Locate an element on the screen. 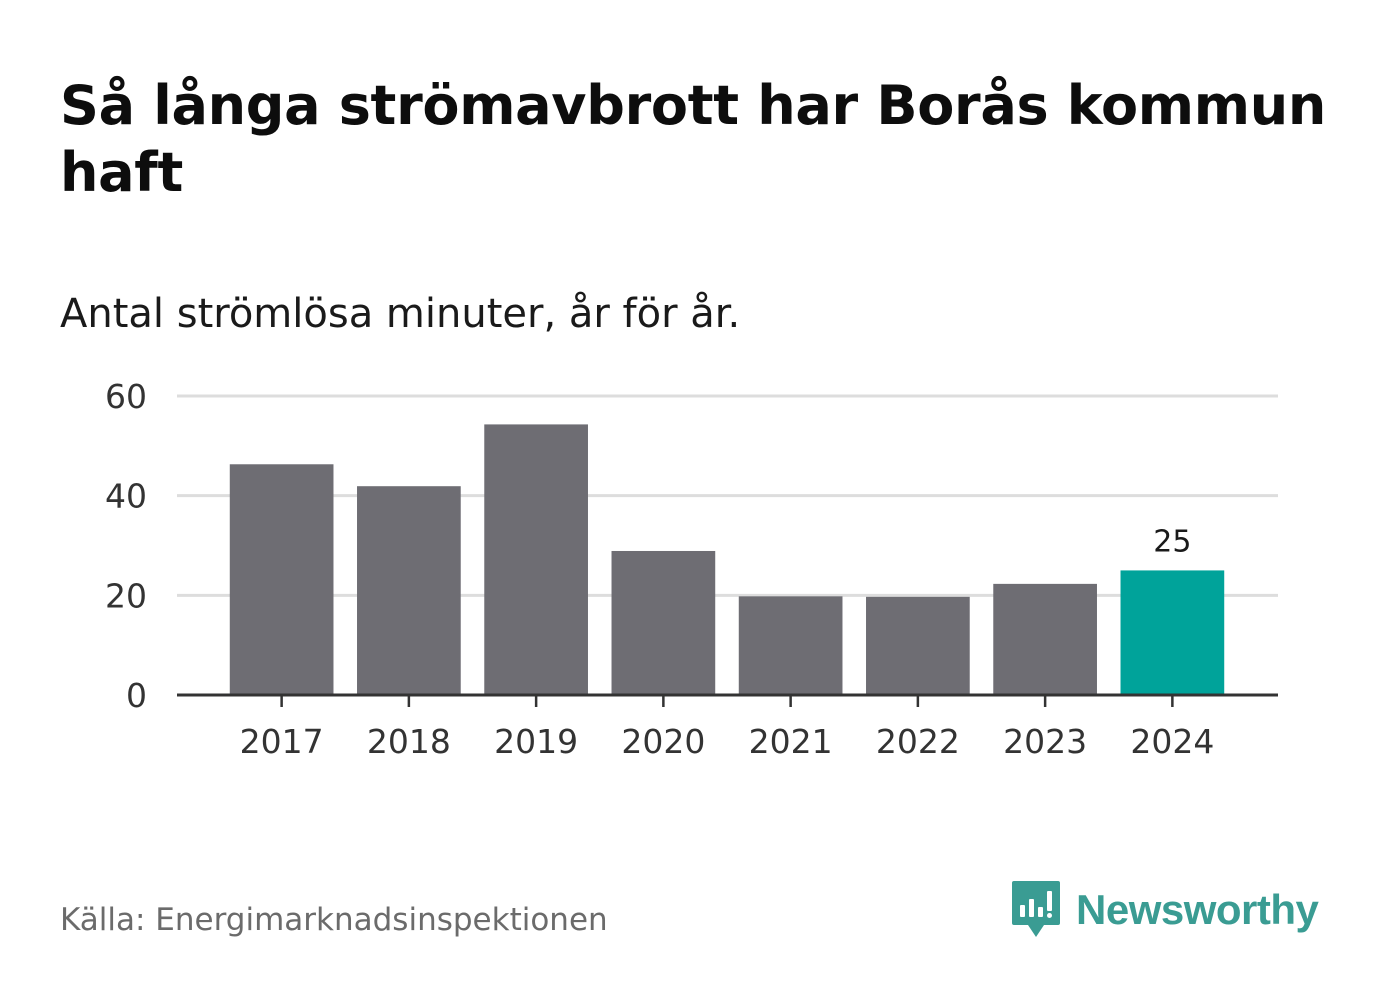 This screenshot has width=1382, height=999. bar-2023 is located at coordinates (1045, 639).